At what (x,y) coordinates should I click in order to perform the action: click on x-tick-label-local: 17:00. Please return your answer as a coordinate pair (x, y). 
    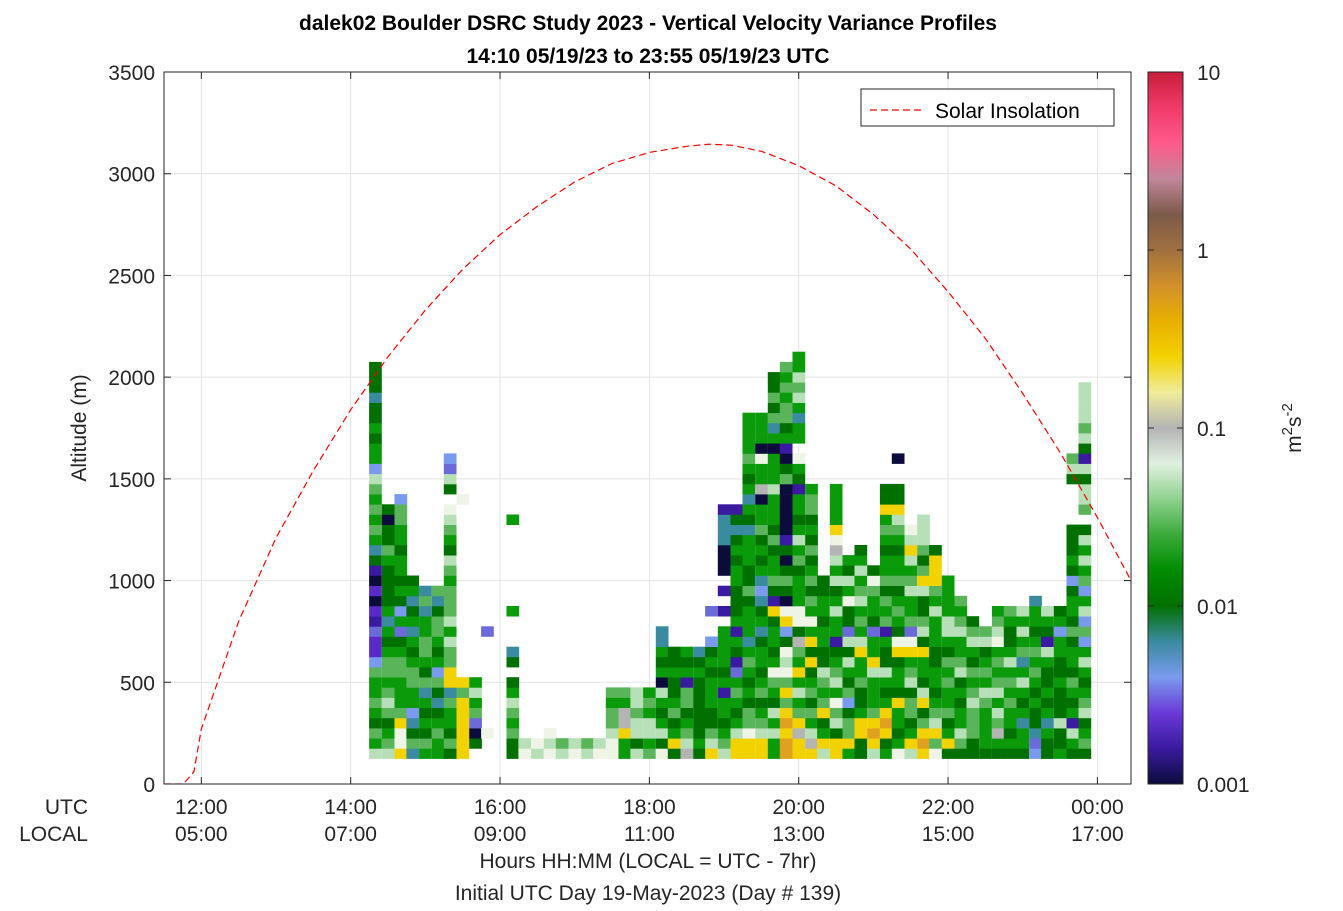
    Looking at the image, I should click on (1097, 834).